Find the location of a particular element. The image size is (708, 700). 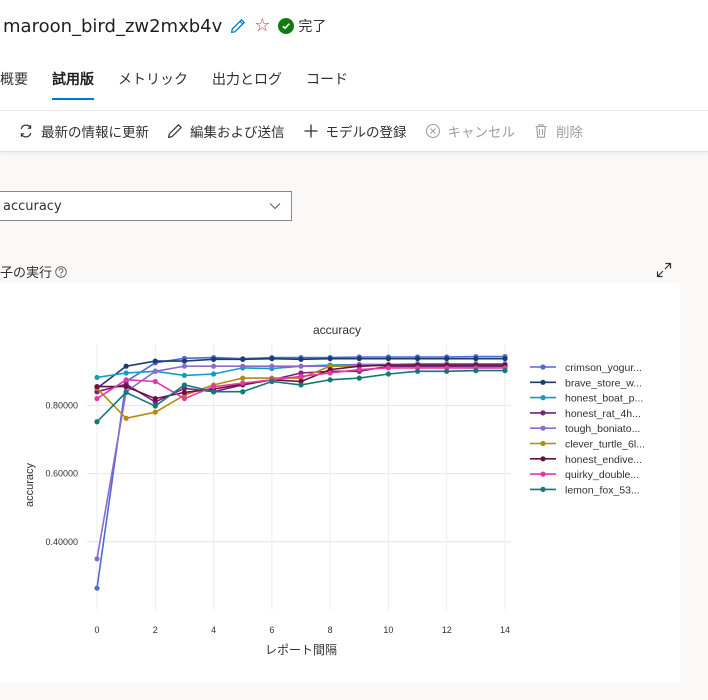

tab-overview: 概要 is located at coordinates (14, 80).